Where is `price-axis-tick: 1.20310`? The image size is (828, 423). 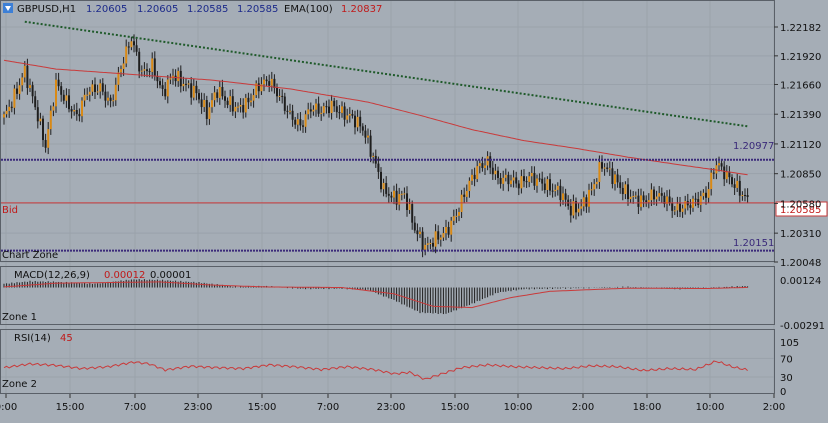
price-axis-tick: 1.20310 is located at coordinates (800, 234).